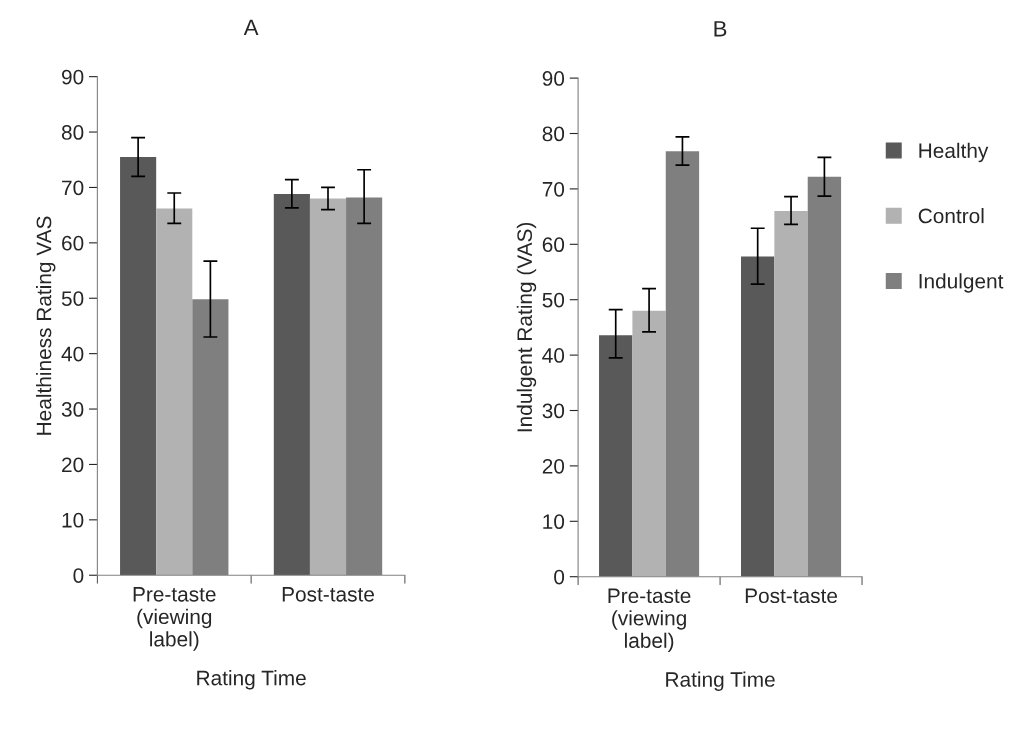 This screenshot has width=1025, height=730. I want to click on chart-title: B, so click(720, 29).